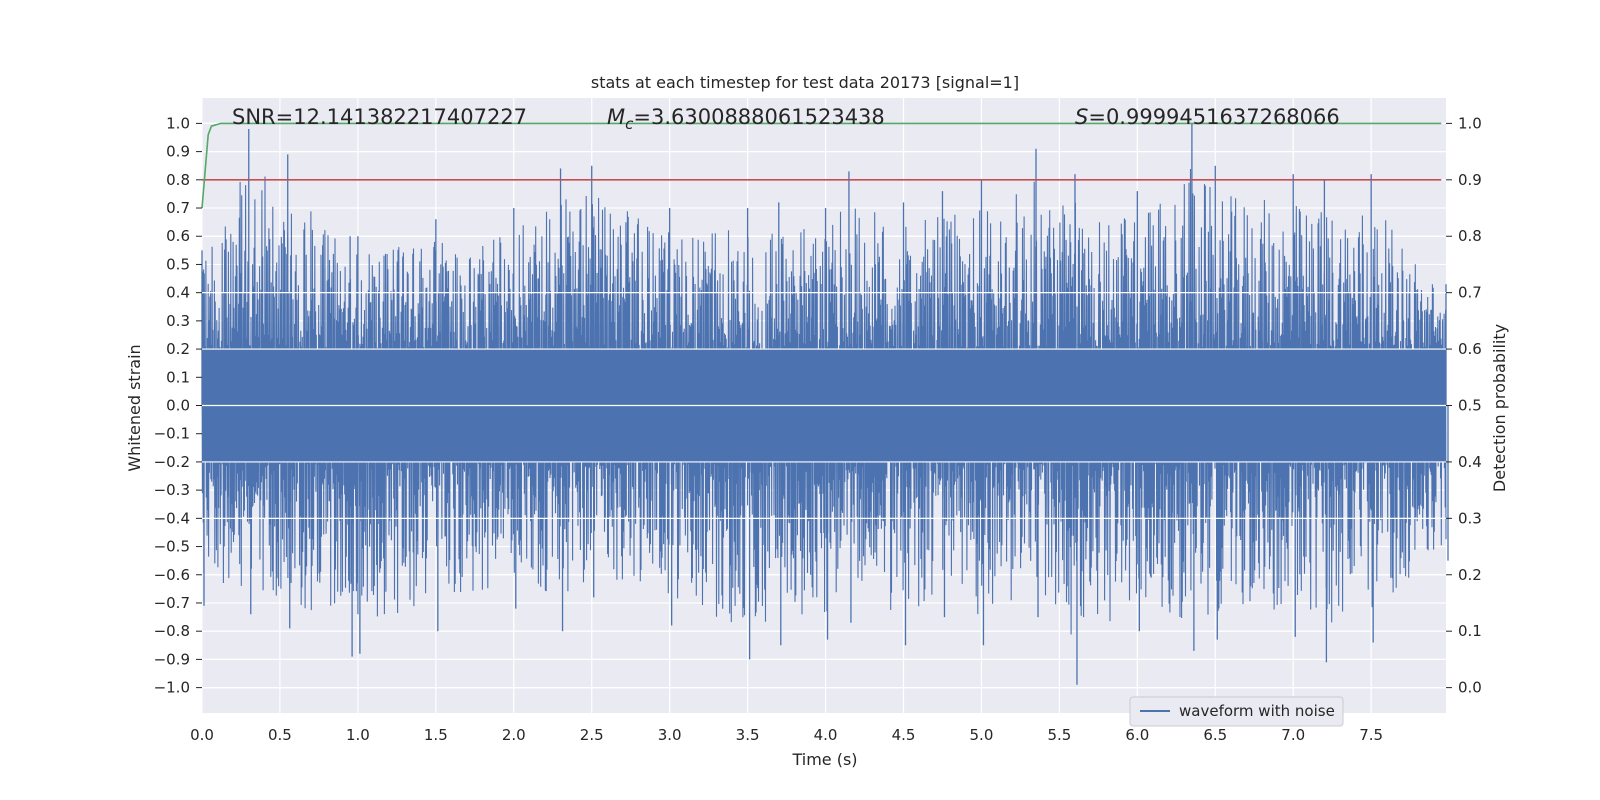  Describe the element at coordinates (1470, 406) in the screenshot. I see `y-tick-label-right: 0.5` at that location.